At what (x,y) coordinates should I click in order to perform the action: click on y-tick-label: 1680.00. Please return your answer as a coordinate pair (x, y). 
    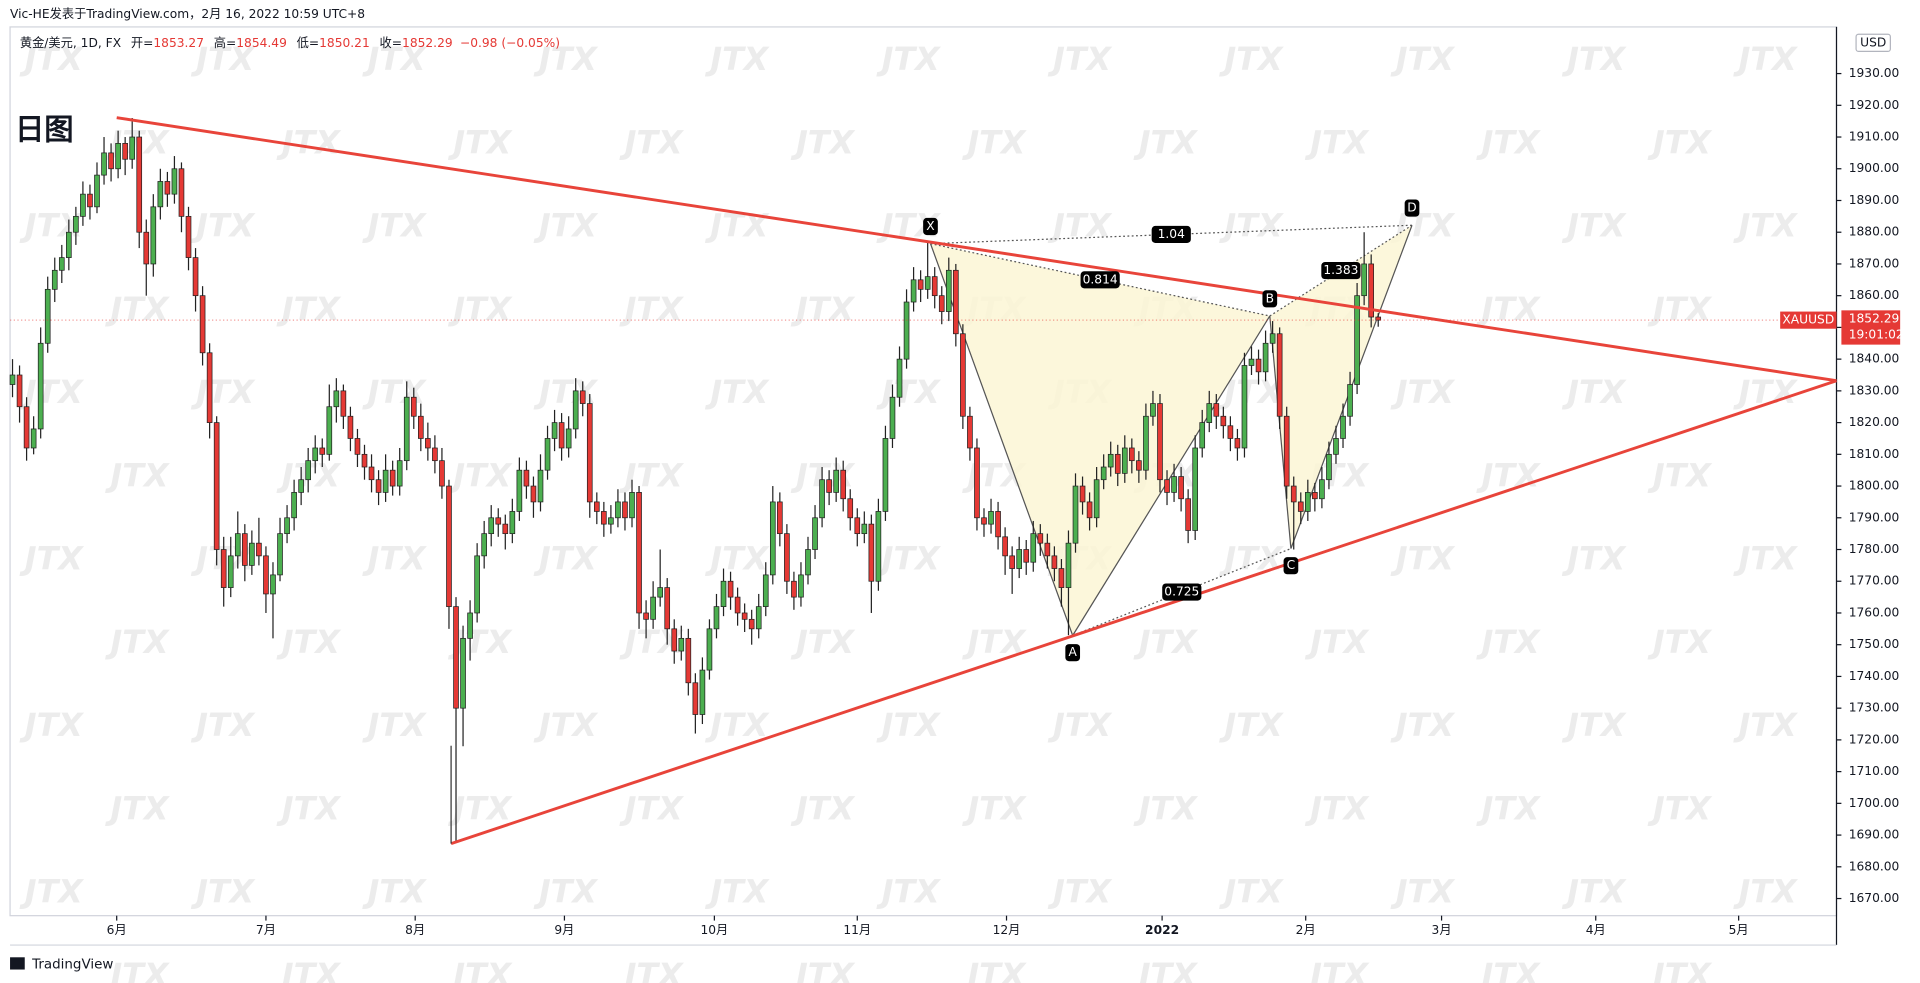
    Looking at the image, I should click on (1874, 866).